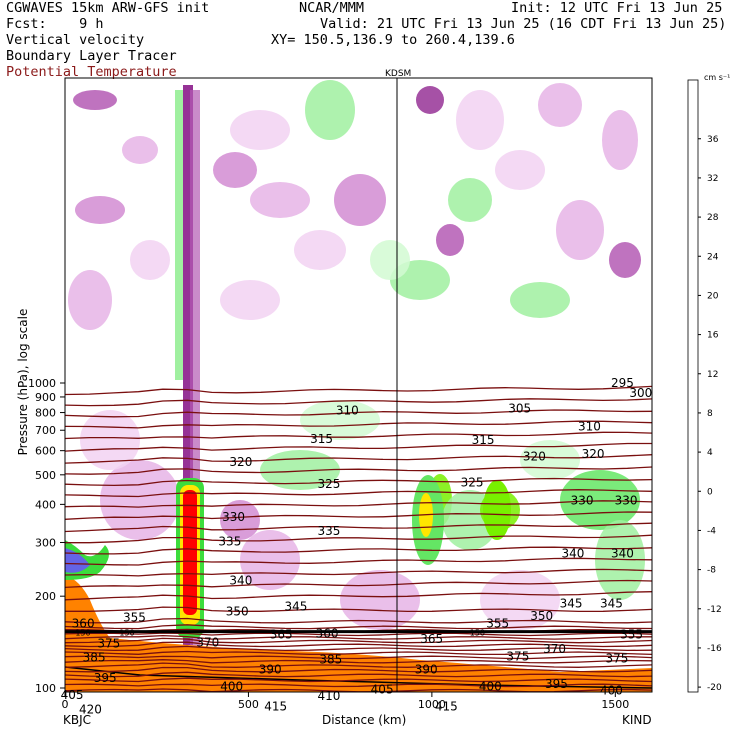 The height and width of the screenshot is (740, 740). I want to click on colorbar-tick-label: 12, so click(712, 375).